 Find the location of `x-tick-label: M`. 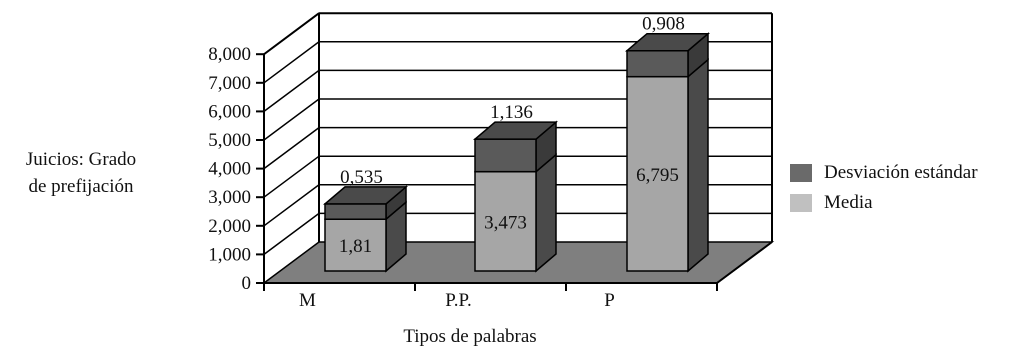

x-tick-label: M is located at coordinates (307, 300).